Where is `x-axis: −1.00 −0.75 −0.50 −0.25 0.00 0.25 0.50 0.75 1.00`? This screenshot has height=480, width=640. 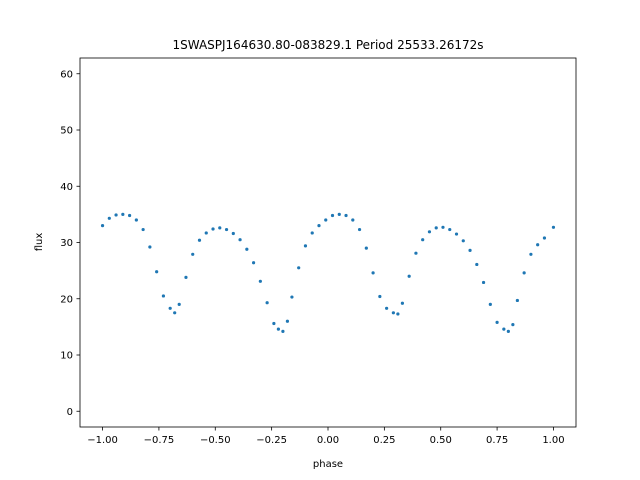
x-axis: −1.00 −0.75 −0.50 −0.25 0.00 0.25 0.50 0.75 1.00 is located at coordinates (326, 436).